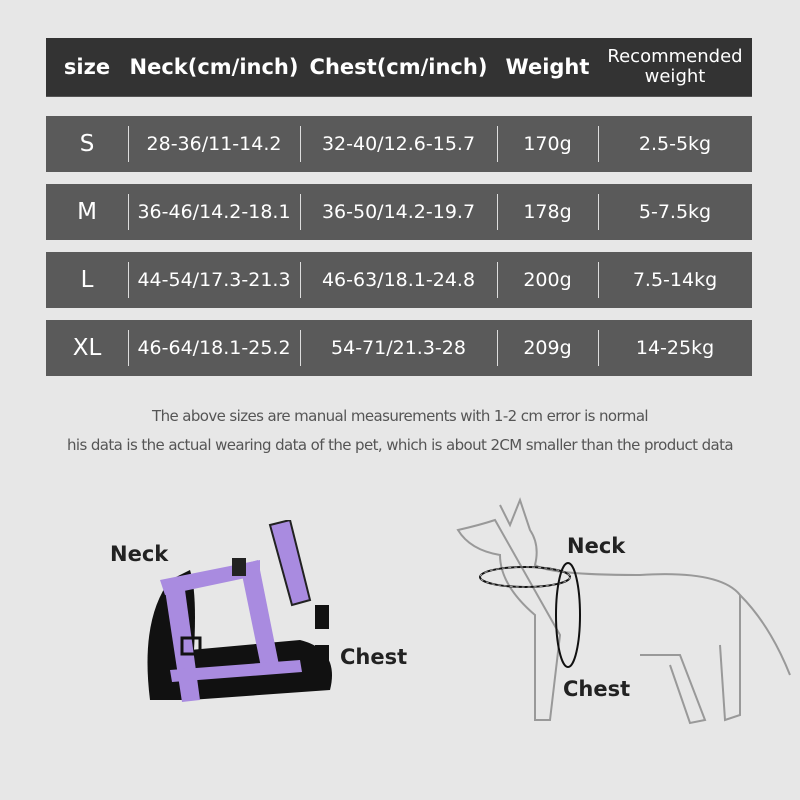  Describe the element at coordinates (547, 67) in the screenshot. I see `header-weight: Weight` at that location.